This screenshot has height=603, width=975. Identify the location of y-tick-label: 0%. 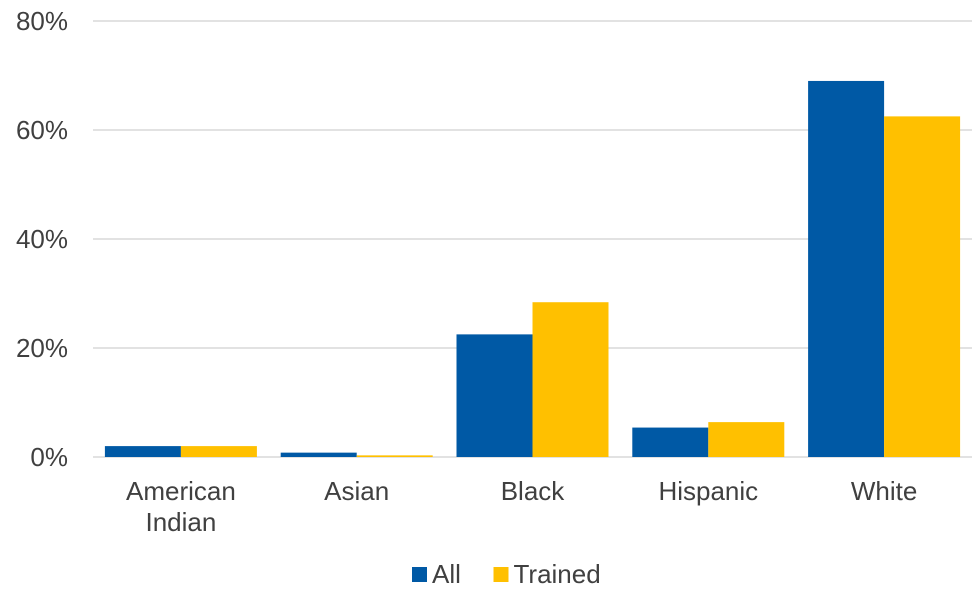
(49, 457).